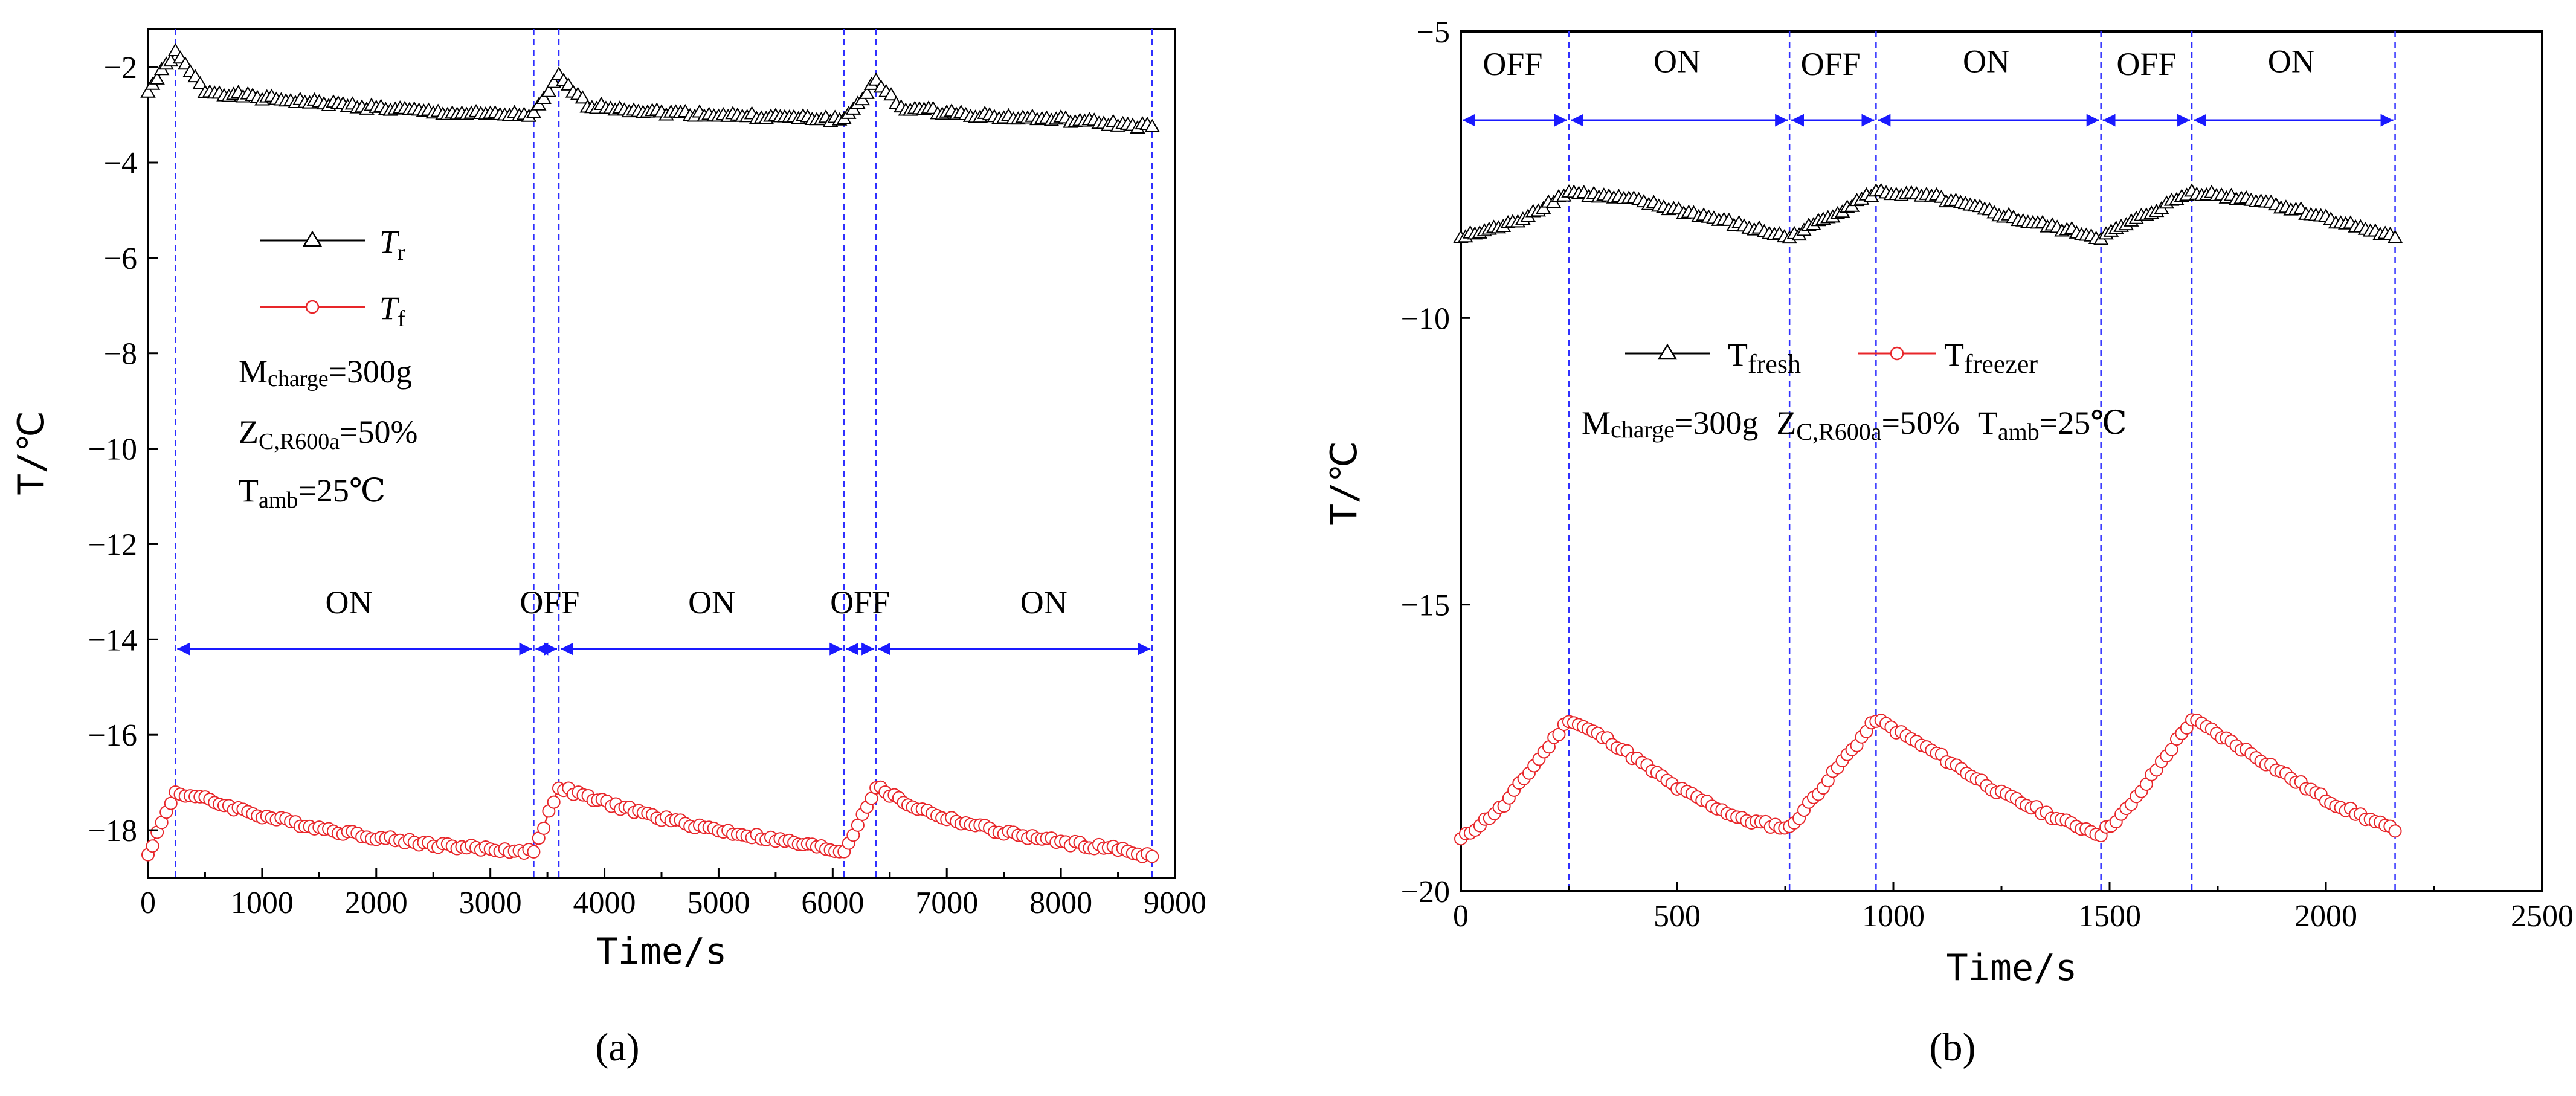 The height and width of the screenshot is (1096, 2576). Describe the element at coordinates (2542, 916) in the screenshot. I see `x-tick-label: 2500` at that location.